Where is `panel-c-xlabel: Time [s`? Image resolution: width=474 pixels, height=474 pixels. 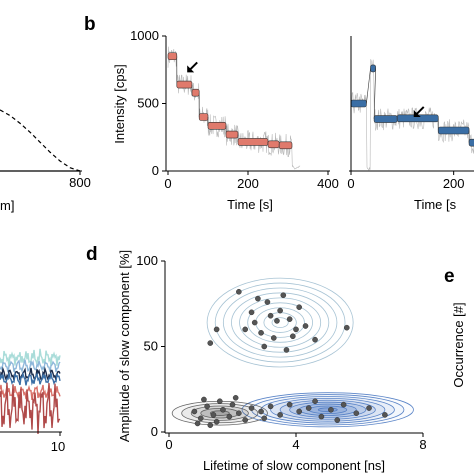
panel-c-xlabel: Time [s is located at coordinates (435, 204).